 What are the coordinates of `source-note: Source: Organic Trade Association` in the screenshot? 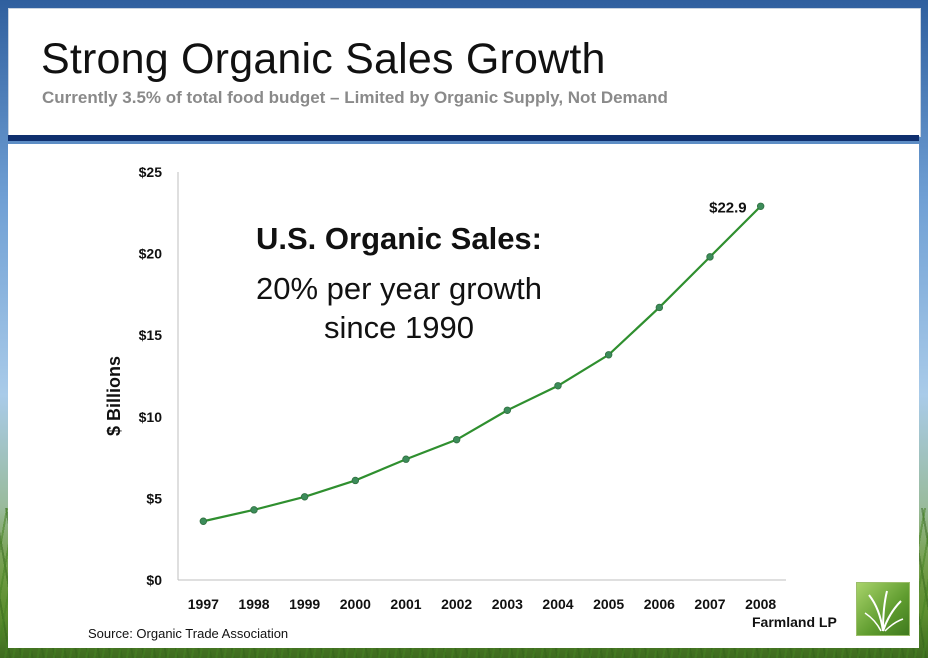 It's located at (188, 633).